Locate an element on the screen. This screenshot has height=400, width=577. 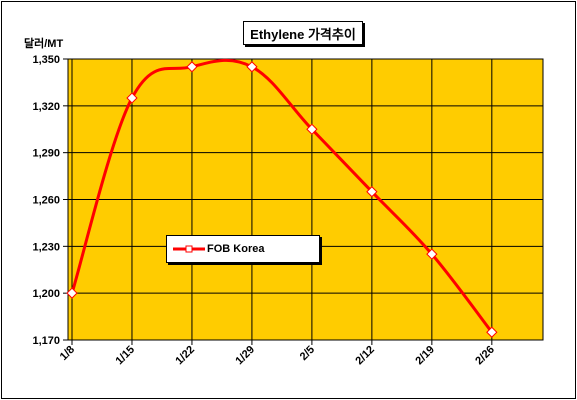
y-axis: 1,170 1,200 1,230 1,260 1,290 1,320 1,350 is located at coordinates (50, 200).